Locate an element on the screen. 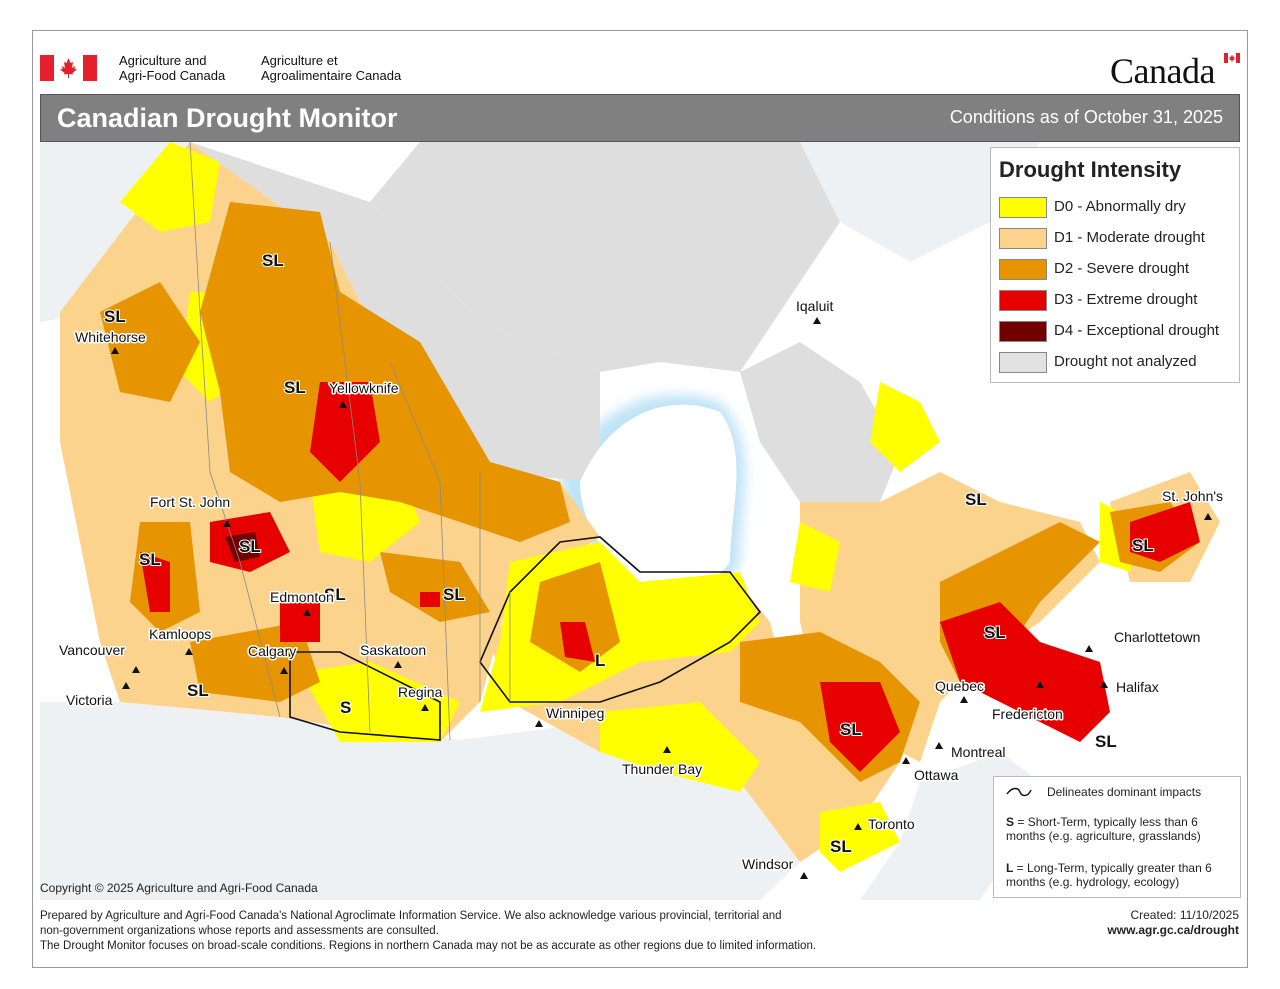 The width and height of the screenshot is (1280, 989). city-label: St. John's is located at coordinates (1192, 496).